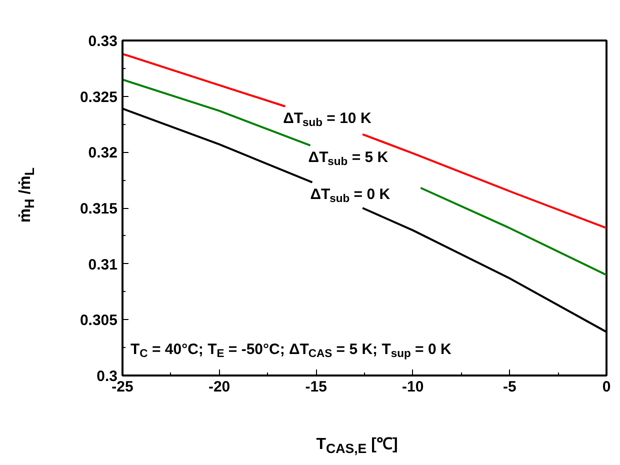 This screenshot has width=620, height=465. What do you see at coordinates (606, 387) in the screenshot?
I see `x-tick-label: 0` at bounding box center [606, 387].